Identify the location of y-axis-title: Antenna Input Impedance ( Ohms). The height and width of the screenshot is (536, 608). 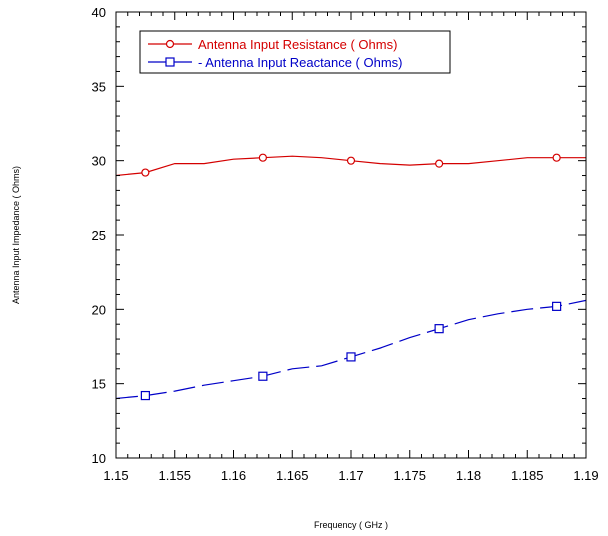
(16, 235).